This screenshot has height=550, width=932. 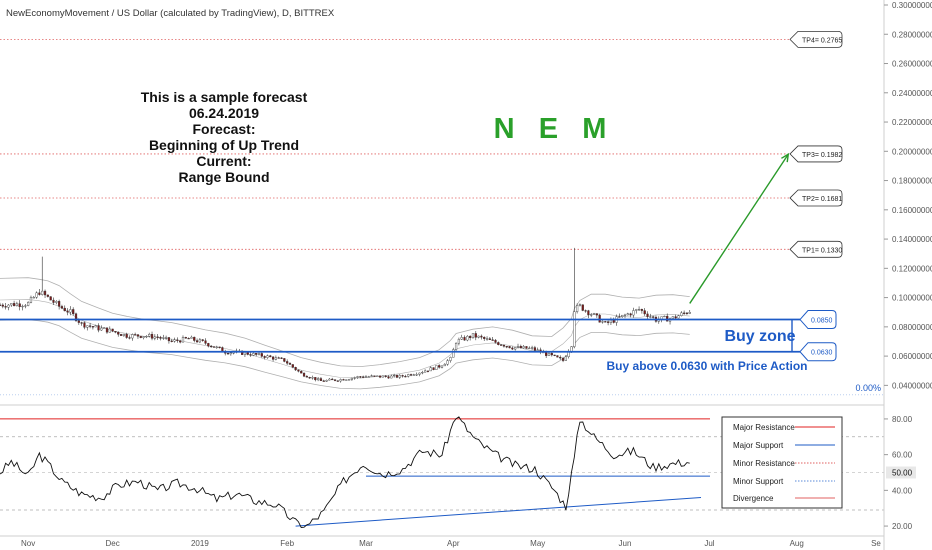 What do you see at coordinates (818, 320) in the screenshot?
I see `buy-zone-tag` at bounding box center [818, 320].